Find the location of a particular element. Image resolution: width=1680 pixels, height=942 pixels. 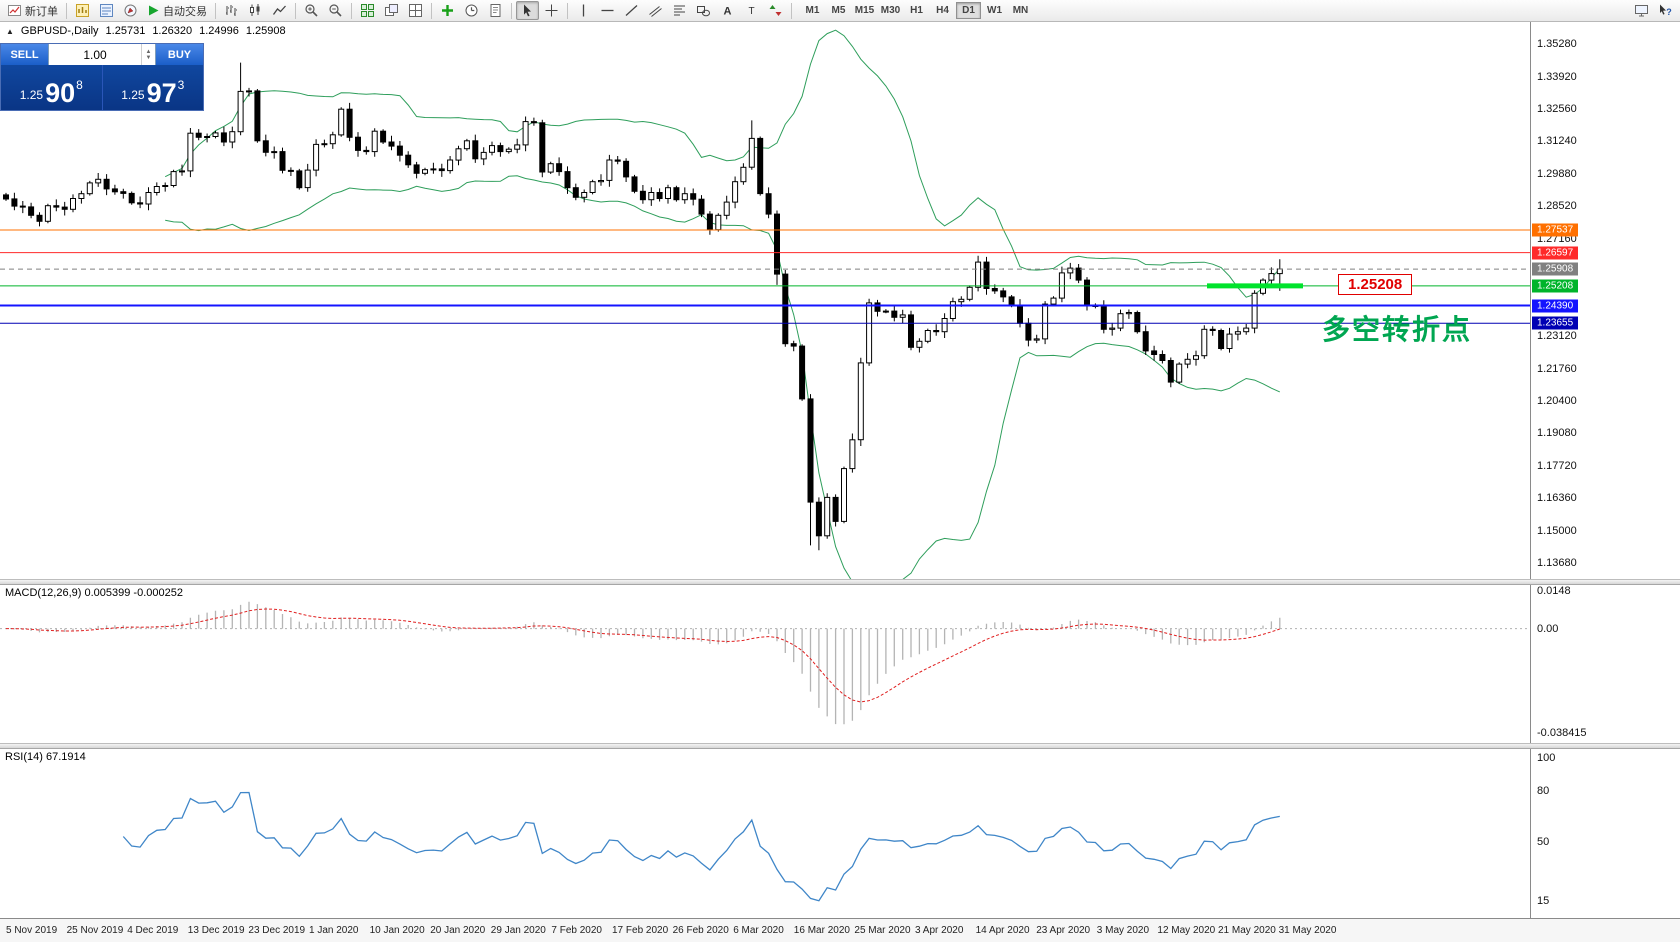

time-axis-label: 21 May 2020 is located at coordinates (1247, 930).